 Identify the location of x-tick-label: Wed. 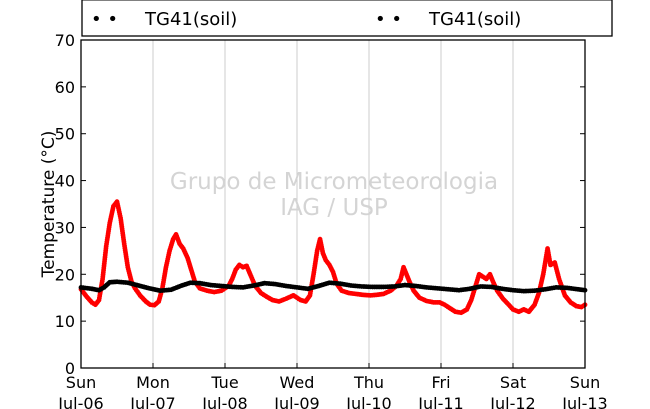
(297, 382).